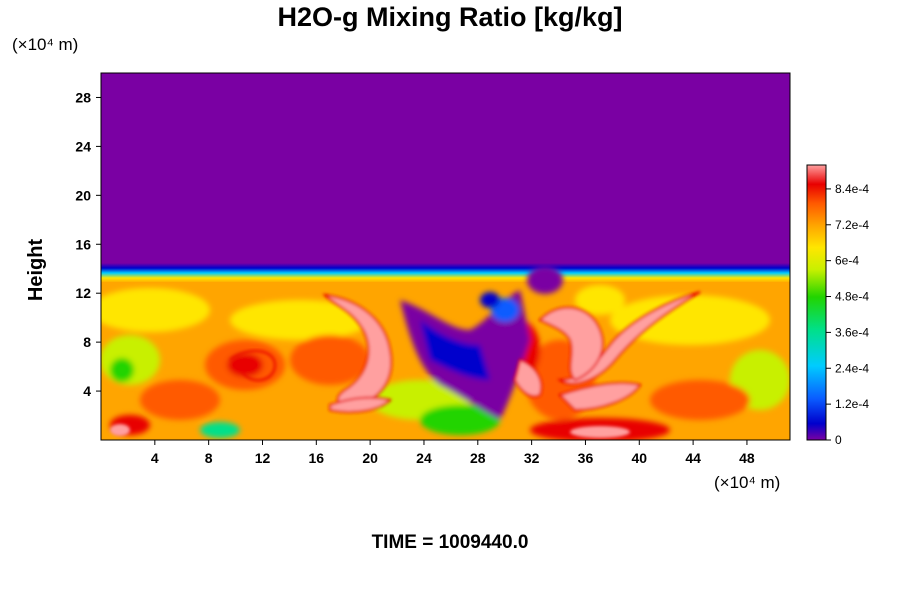 This screenshot has height=600, width=900. Describe the element at coordinates (263, 458) in the screenshot. I see `x-tick-label: 12` at that location.